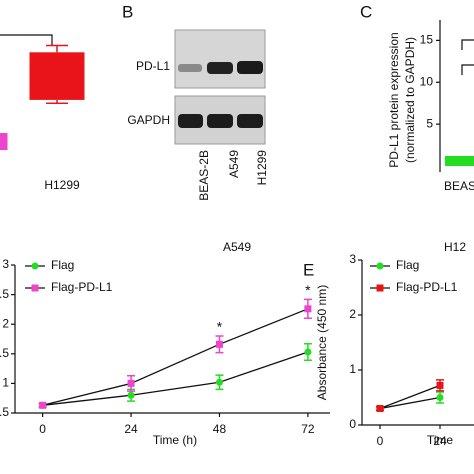 The height and width of the screenshot is (474, 474). Describe the element at coordinates (352, 424) in the screenshot. I see `y-tick-label: 0` at that location.